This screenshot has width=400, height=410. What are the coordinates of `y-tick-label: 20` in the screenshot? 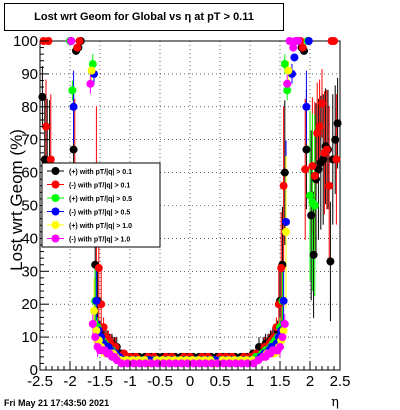 It's located at (29, 304).